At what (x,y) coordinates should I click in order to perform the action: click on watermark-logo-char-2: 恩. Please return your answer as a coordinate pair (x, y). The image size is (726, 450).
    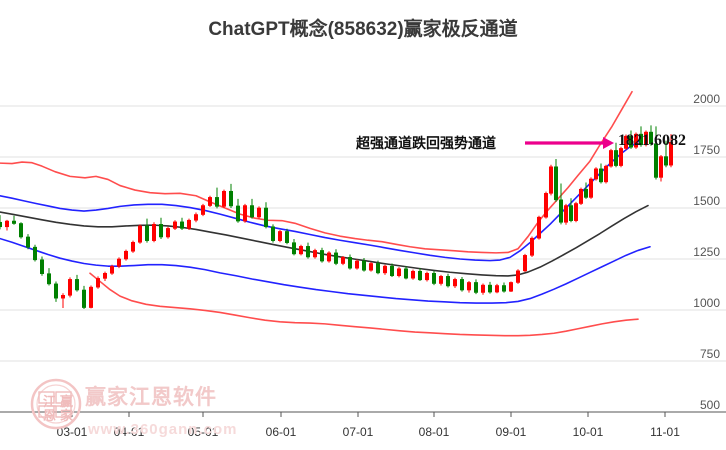
    Looking at the image, I should click on (49, 415).